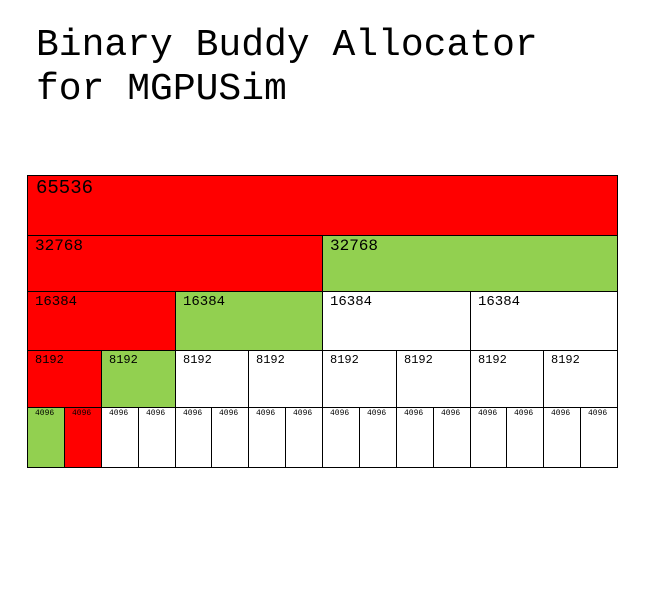  What do you see at coordinates (323, 206) in the screenshot?
I see `block-65536-1: 65536` at bounding box center [323, 206].